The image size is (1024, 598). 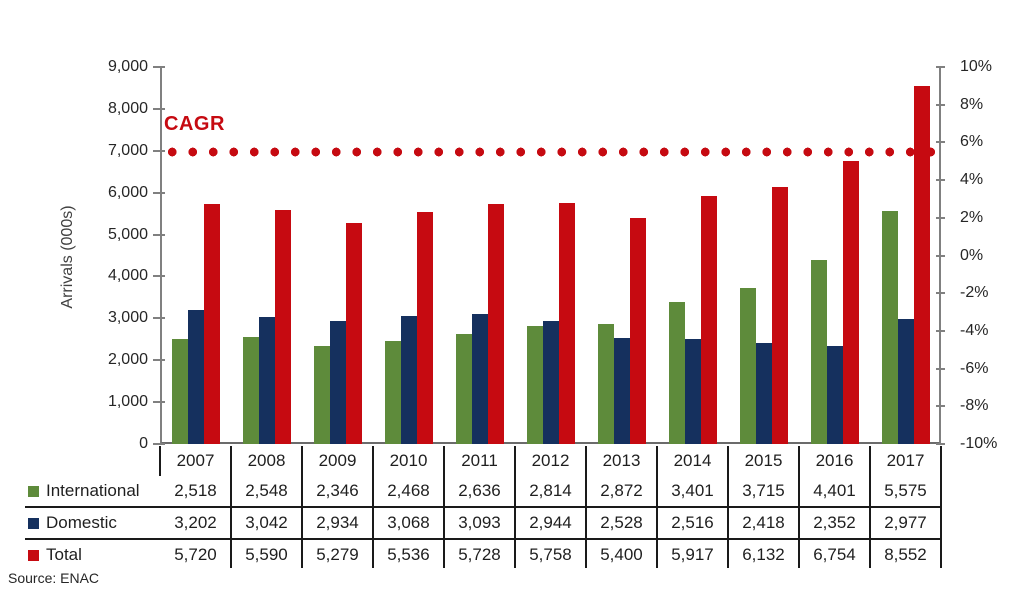 I want to click on bar-international-2013, so click(x=605, y=383).